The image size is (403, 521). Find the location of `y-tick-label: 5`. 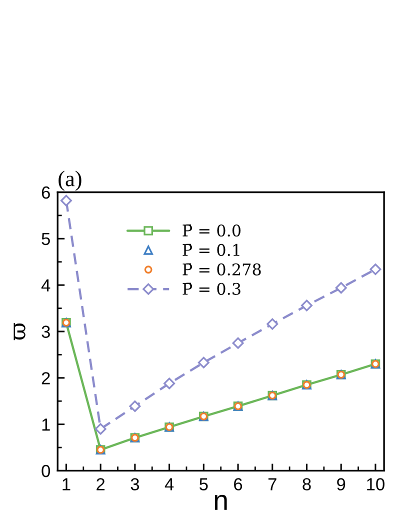

y-tick-label: 5 is located at coordinates (46, 239).